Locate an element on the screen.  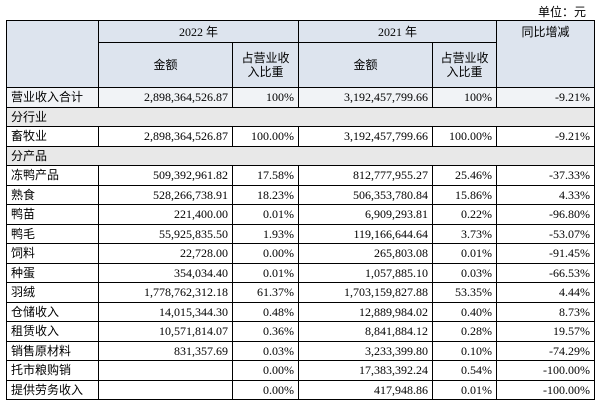
value-cell: 417,948.86 is located at coordinates (366, 389).